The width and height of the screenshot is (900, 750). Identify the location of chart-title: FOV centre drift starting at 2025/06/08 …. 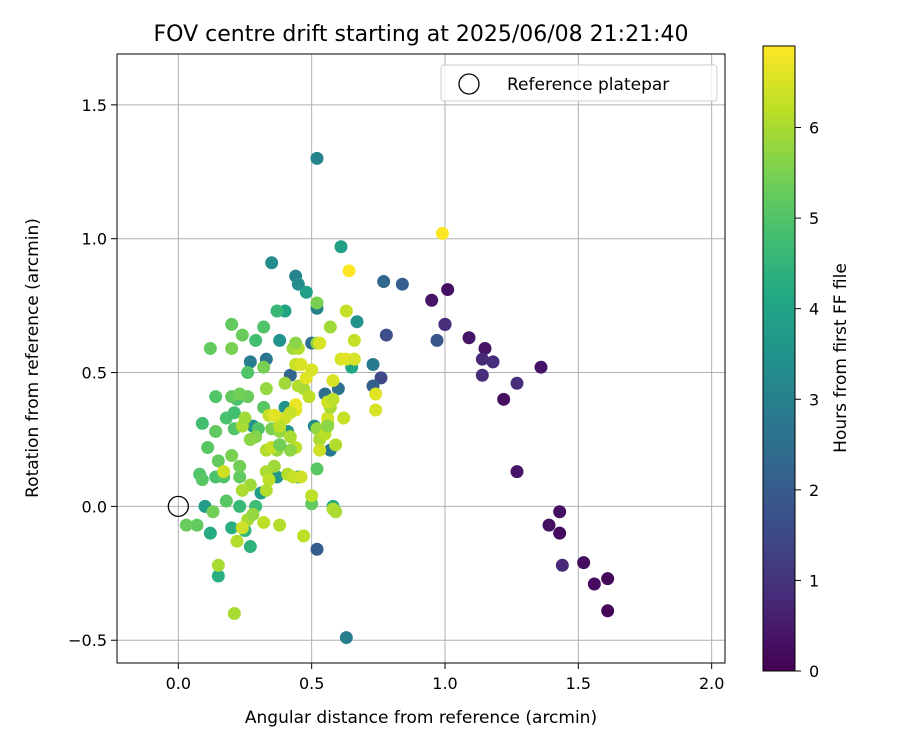
(421, 34).